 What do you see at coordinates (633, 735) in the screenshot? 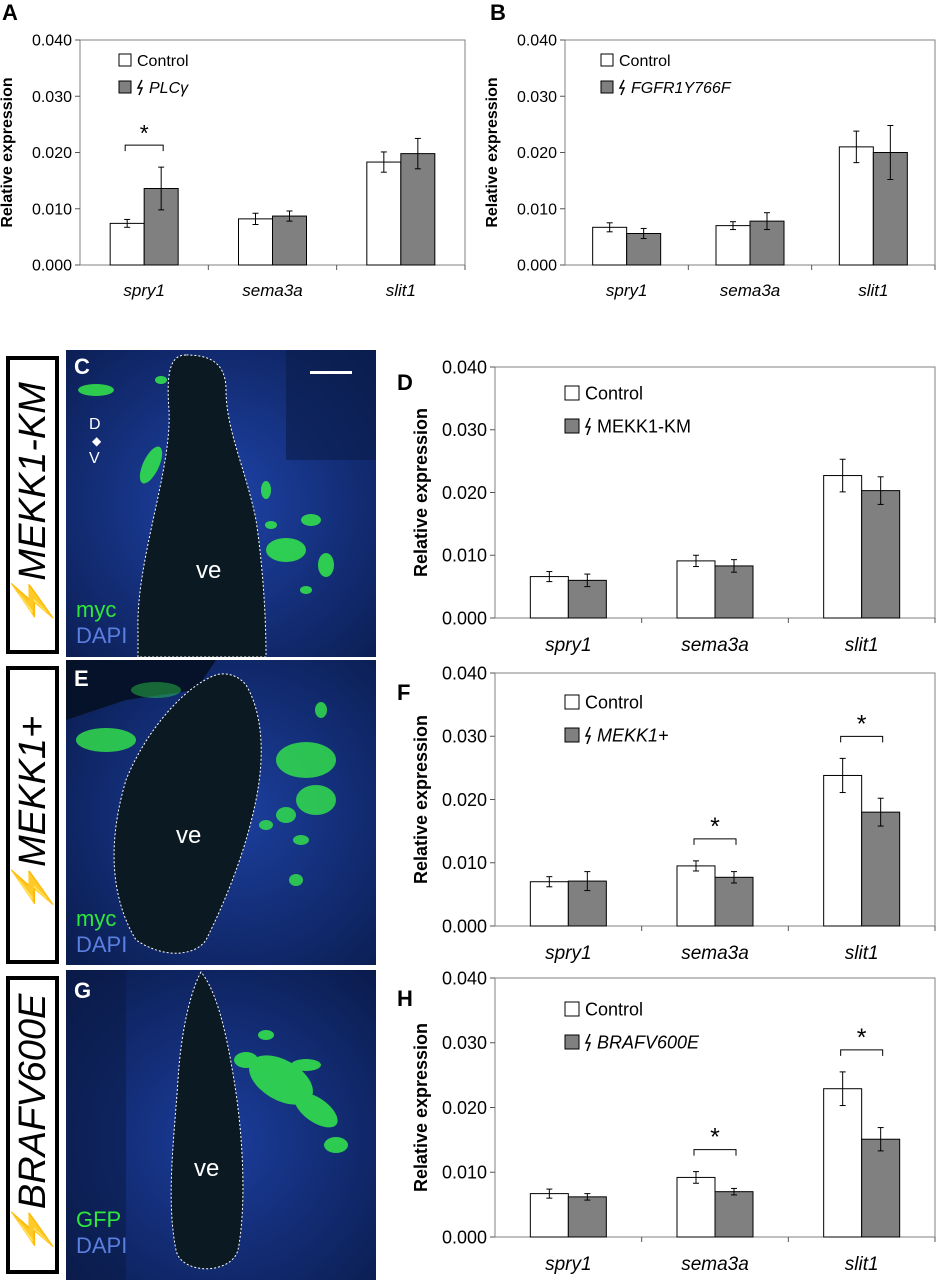
I see `legend-label: MEKK1+` at bounding box center [633, 735].